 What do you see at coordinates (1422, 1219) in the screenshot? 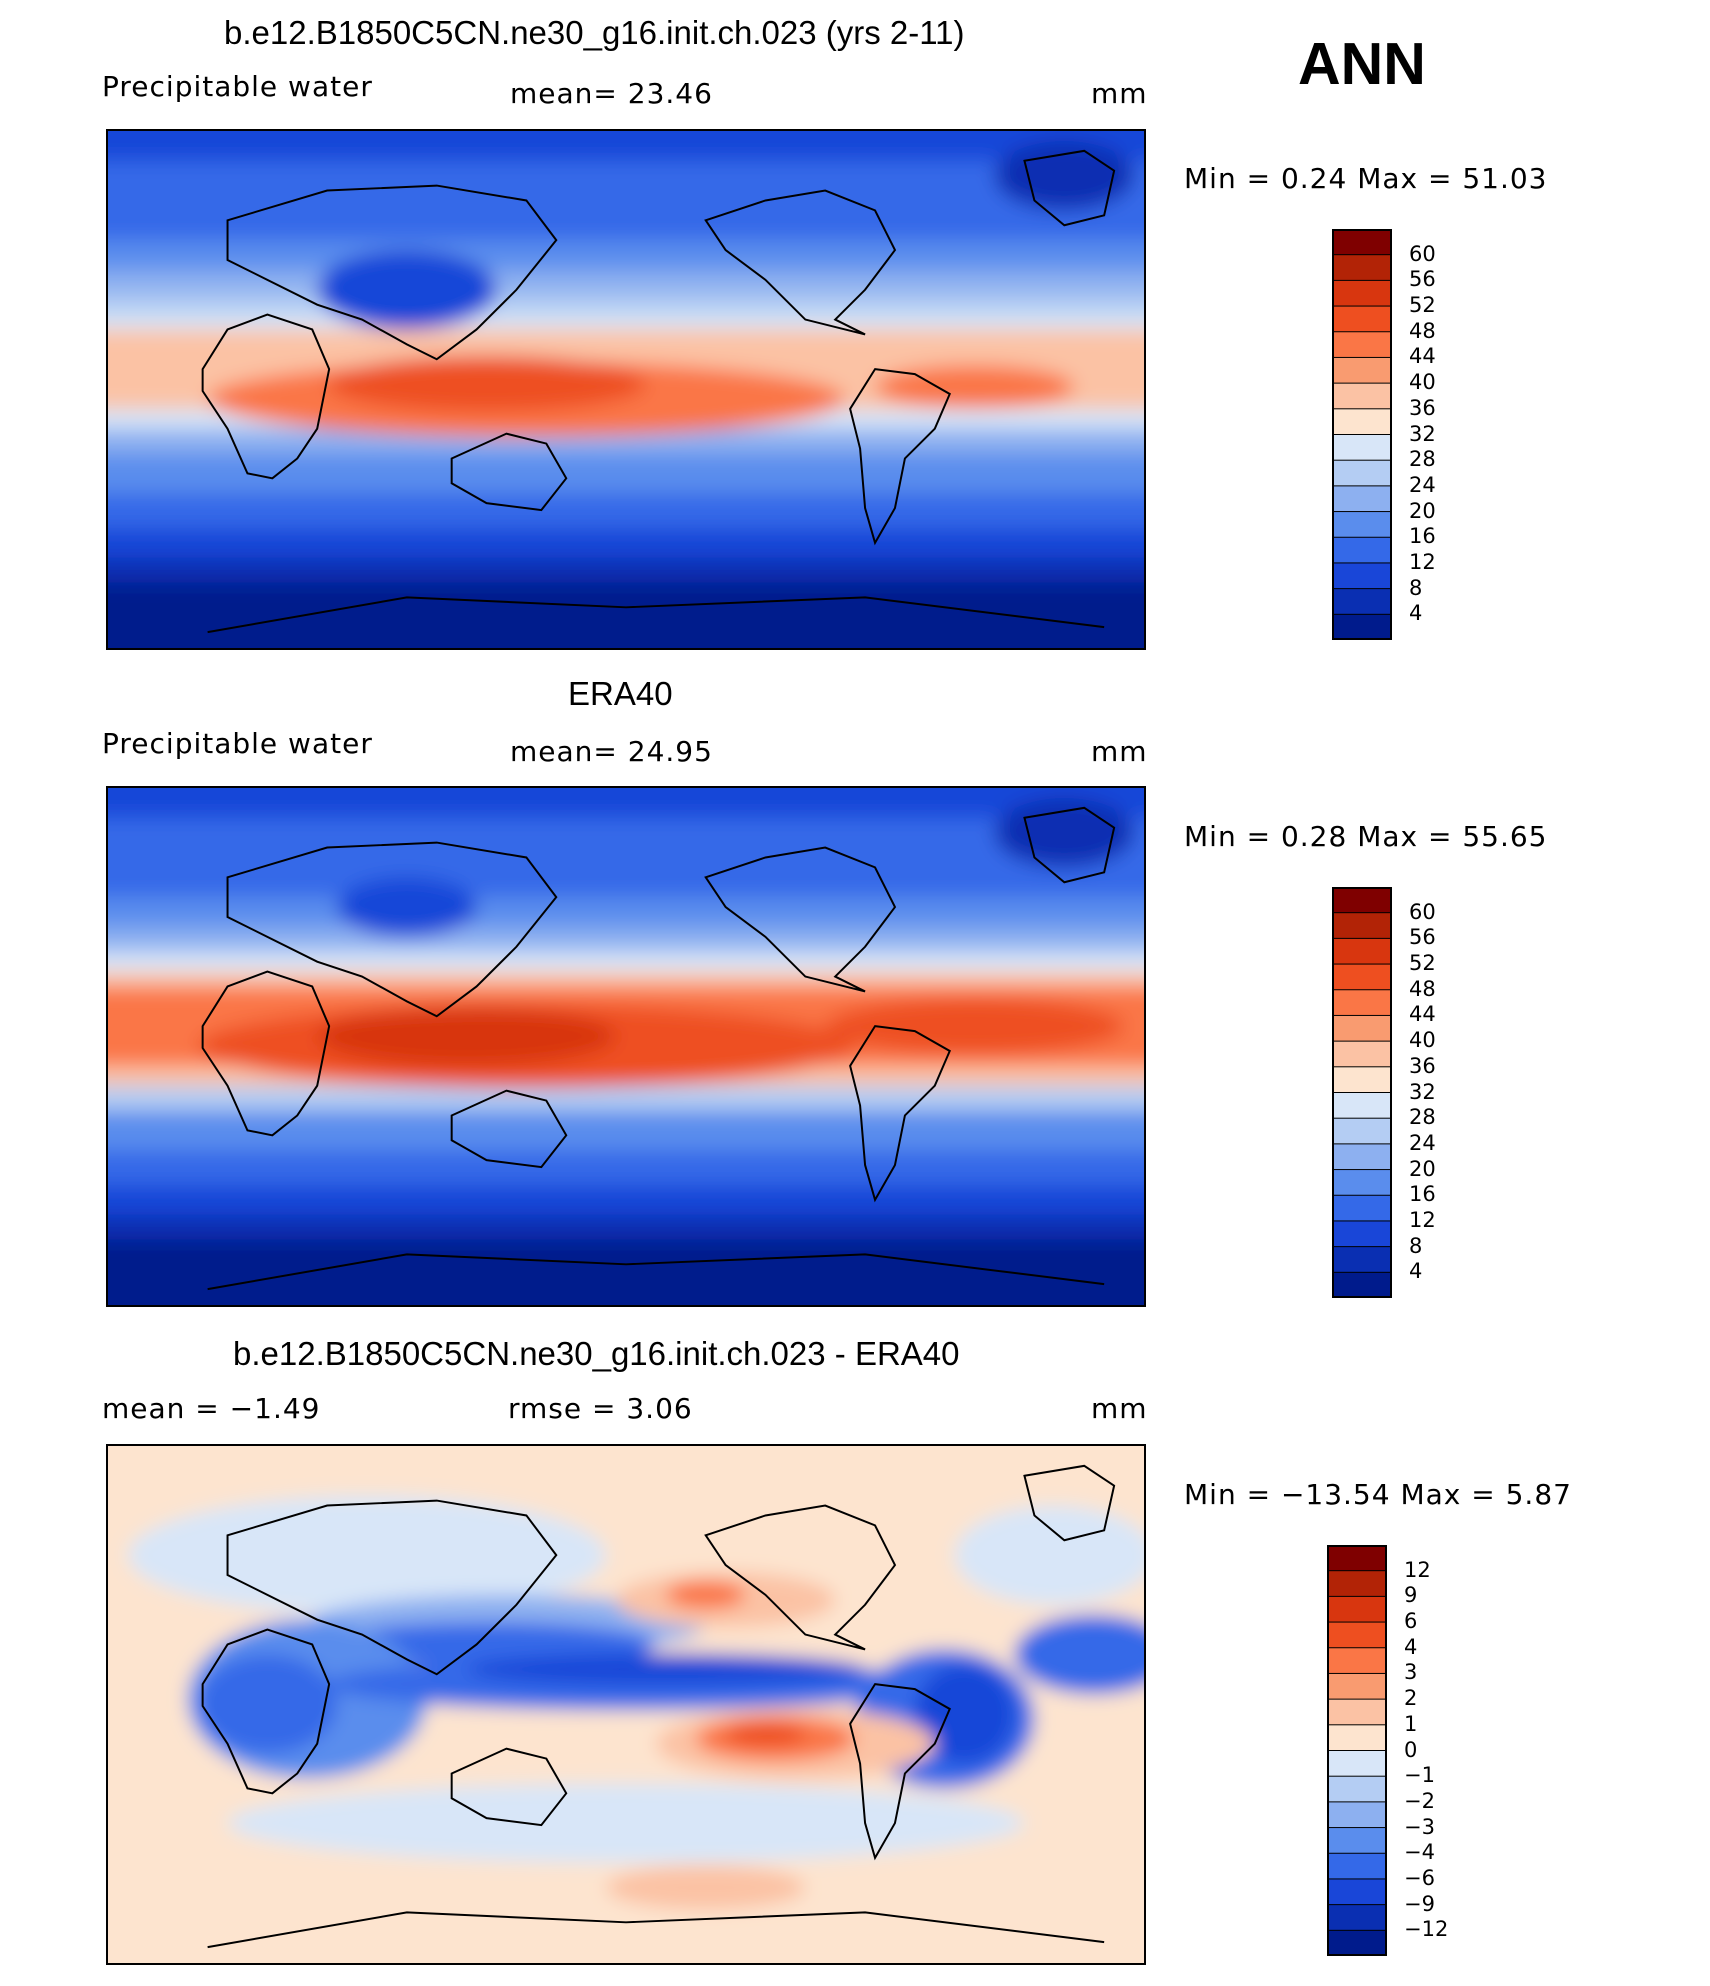
I see `colorbar-tick-label: 12` at bounding box center [1422, 1219].